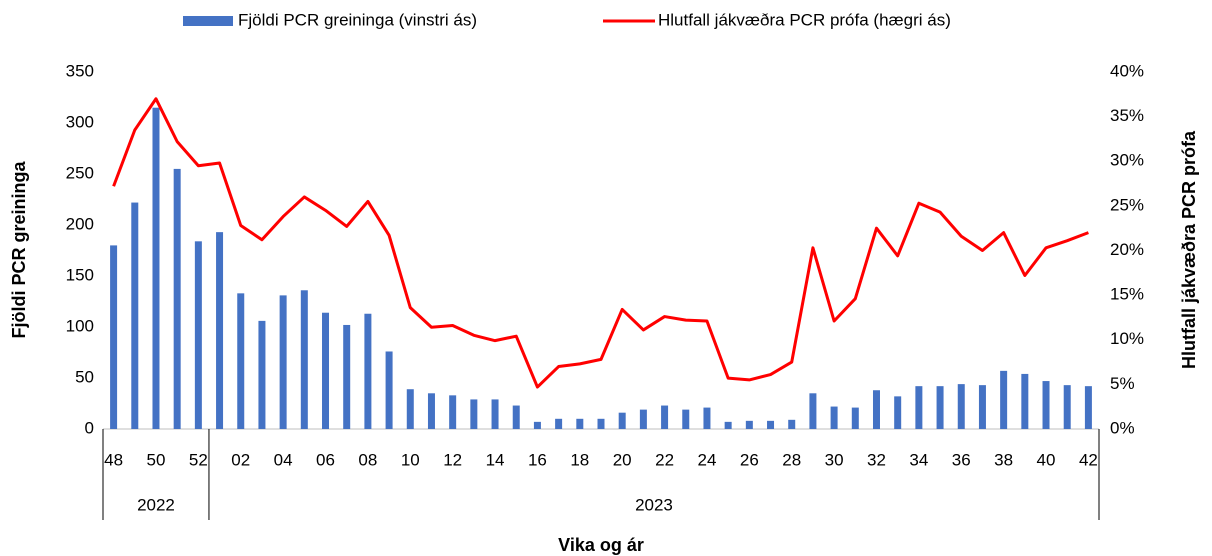  What do you see at coordinates (749, 459) in the screenshot?
I see `x-tick-label: 26` at bounding box center [749, 459].